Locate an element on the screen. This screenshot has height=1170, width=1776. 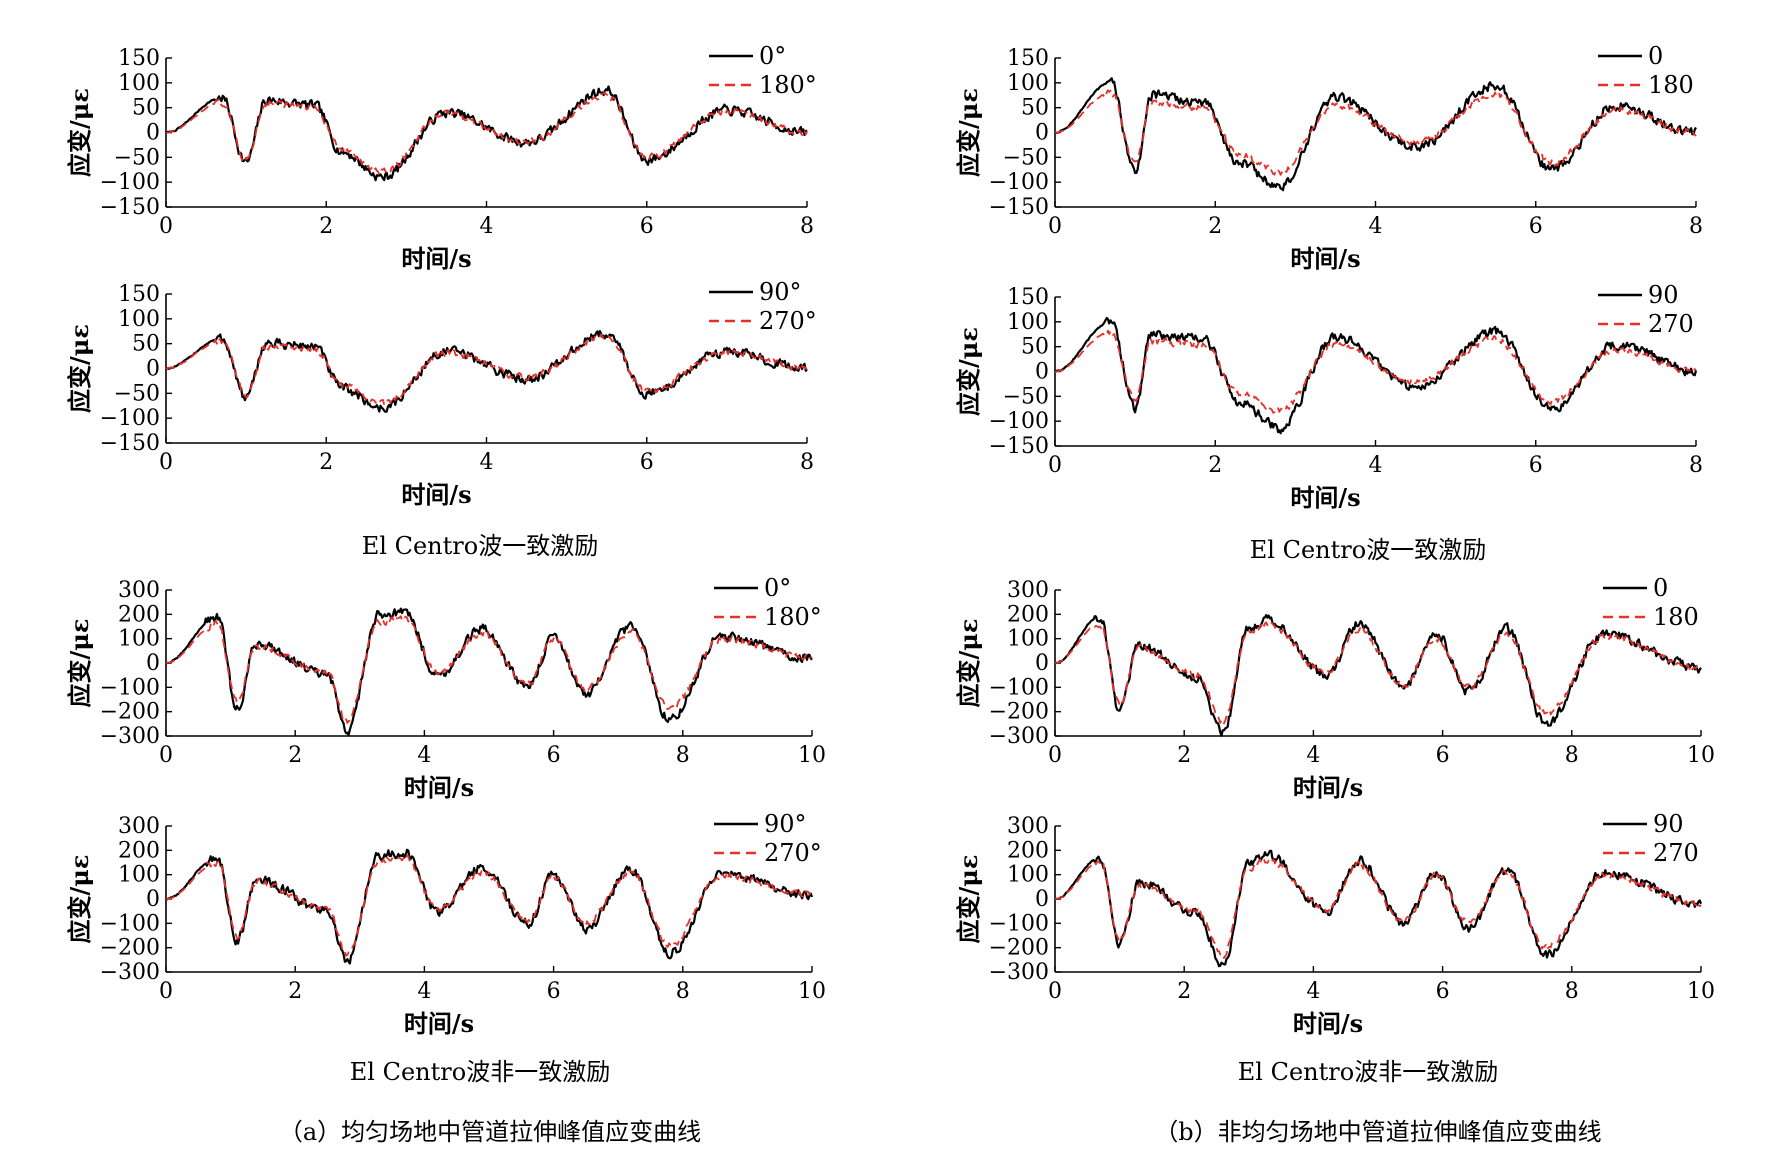
legend-label: 270 is located at coordinates (1676, 853).